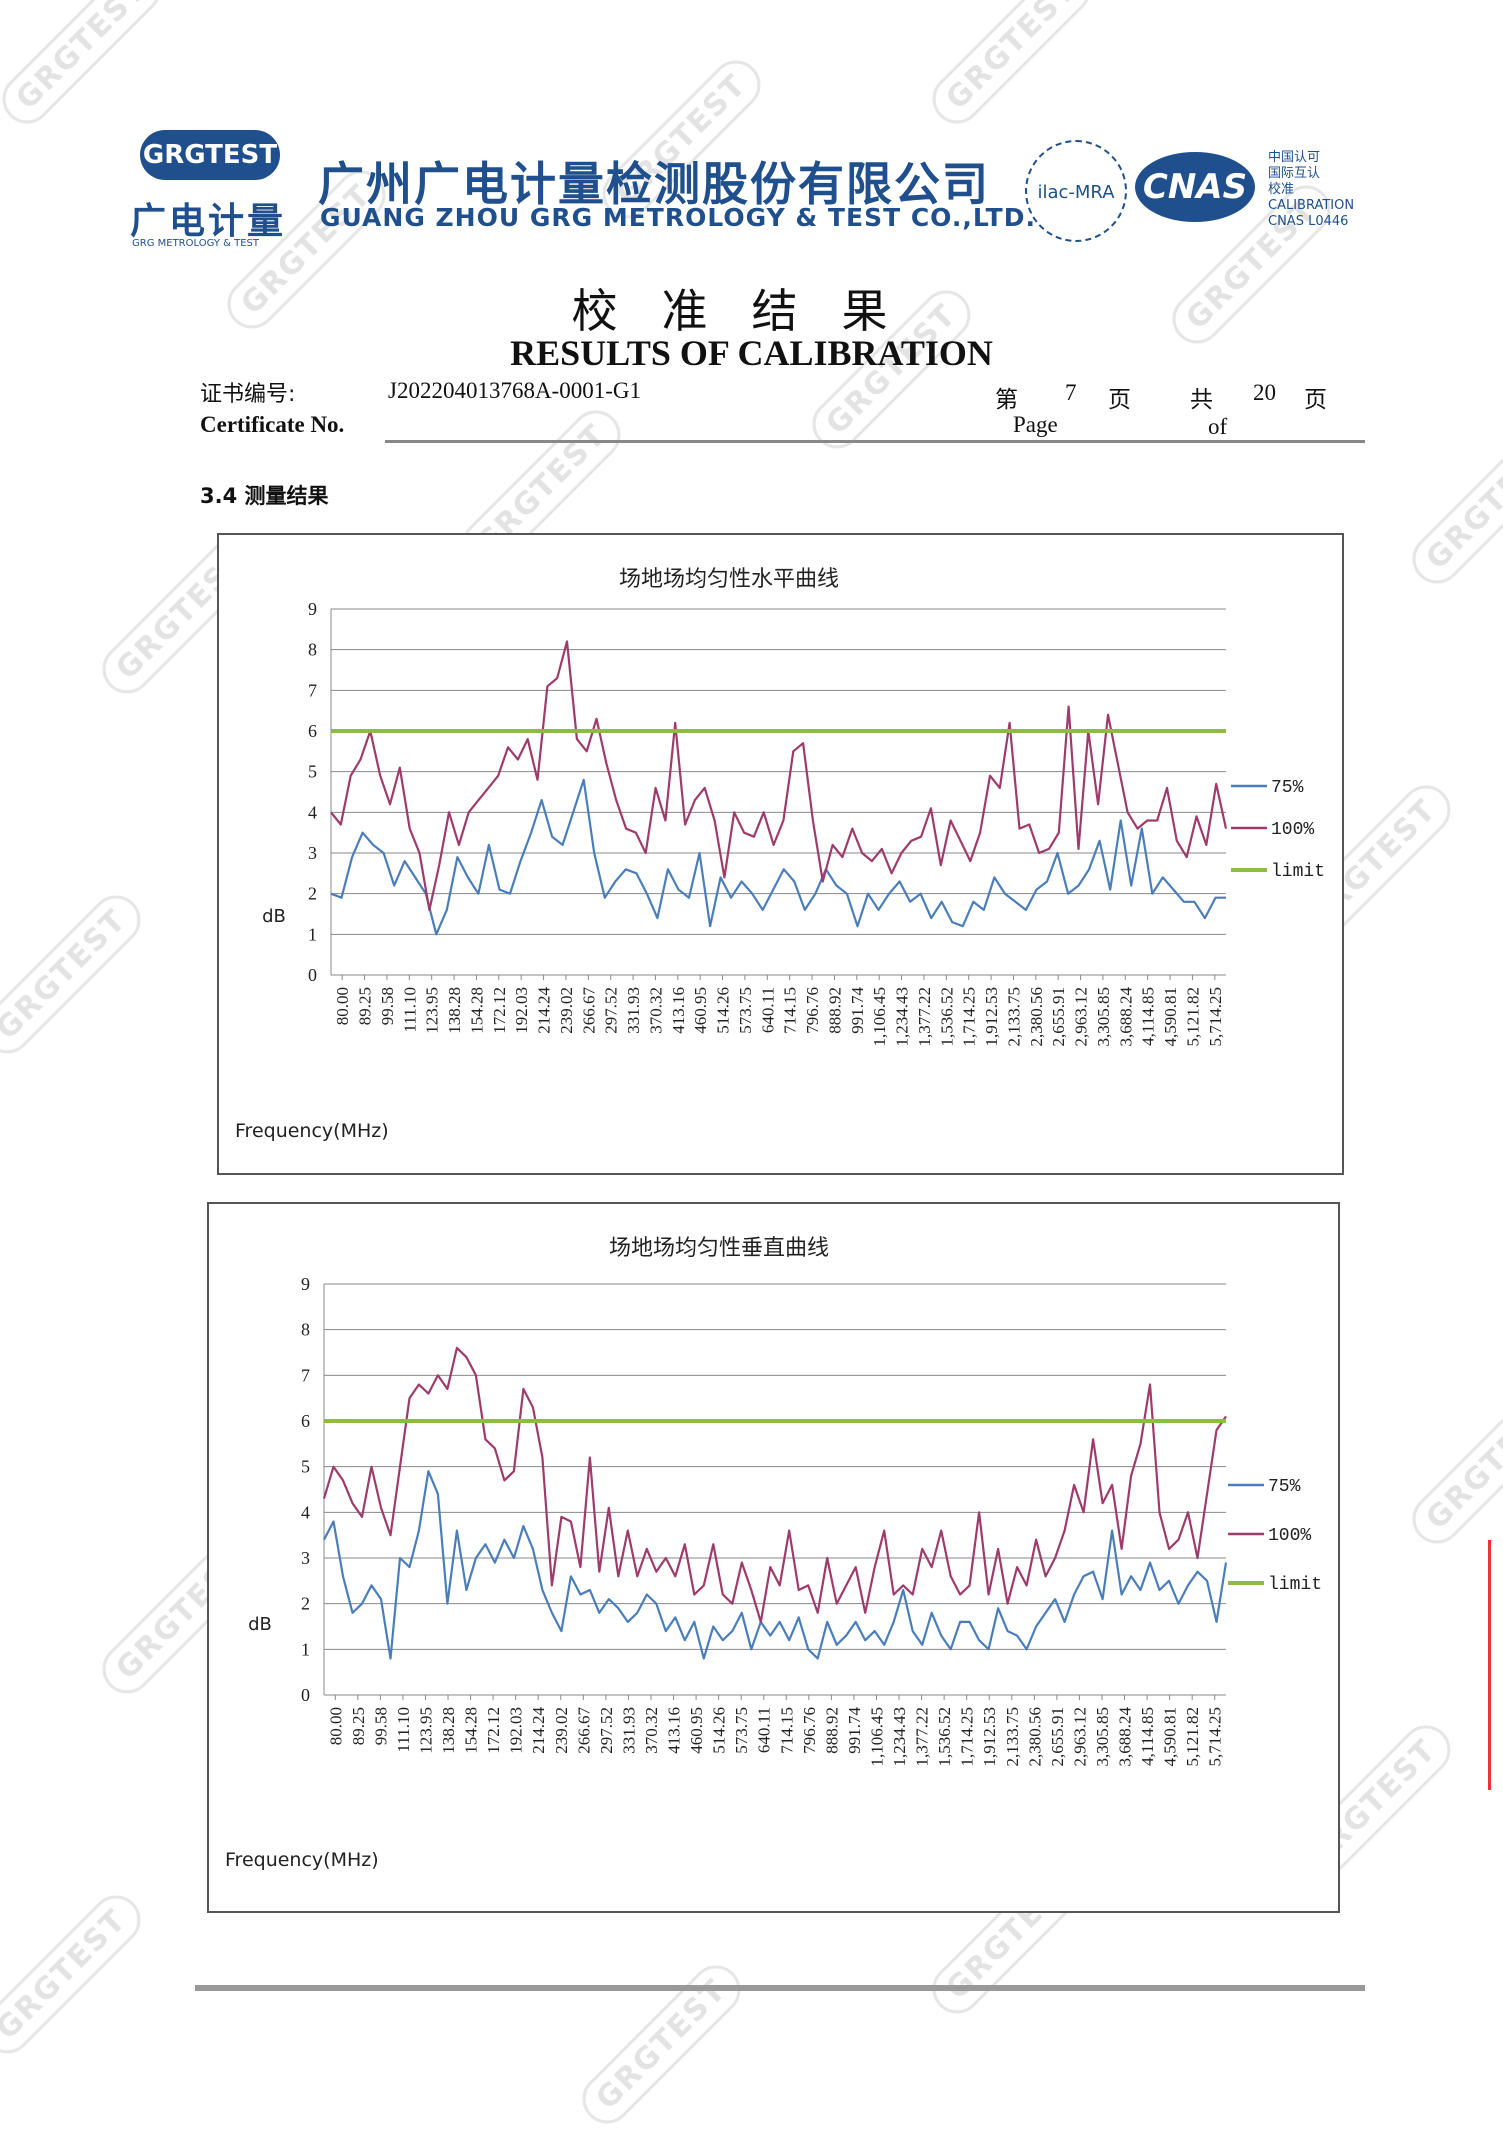  I want to click on x-tick-label: 123.95, so click(432, 1010).